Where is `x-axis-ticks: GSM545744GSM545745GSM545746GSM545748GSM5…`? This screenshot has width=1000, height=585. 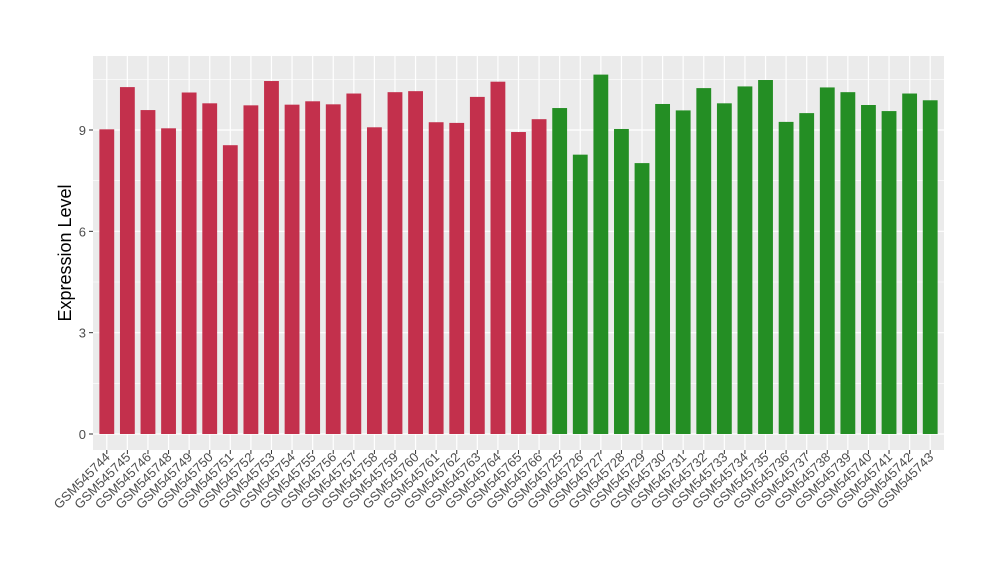
x-axis-ticks: GSM545744GSM545745GSM545746GSM545748GSM5… is located at coordinates (494, 481).